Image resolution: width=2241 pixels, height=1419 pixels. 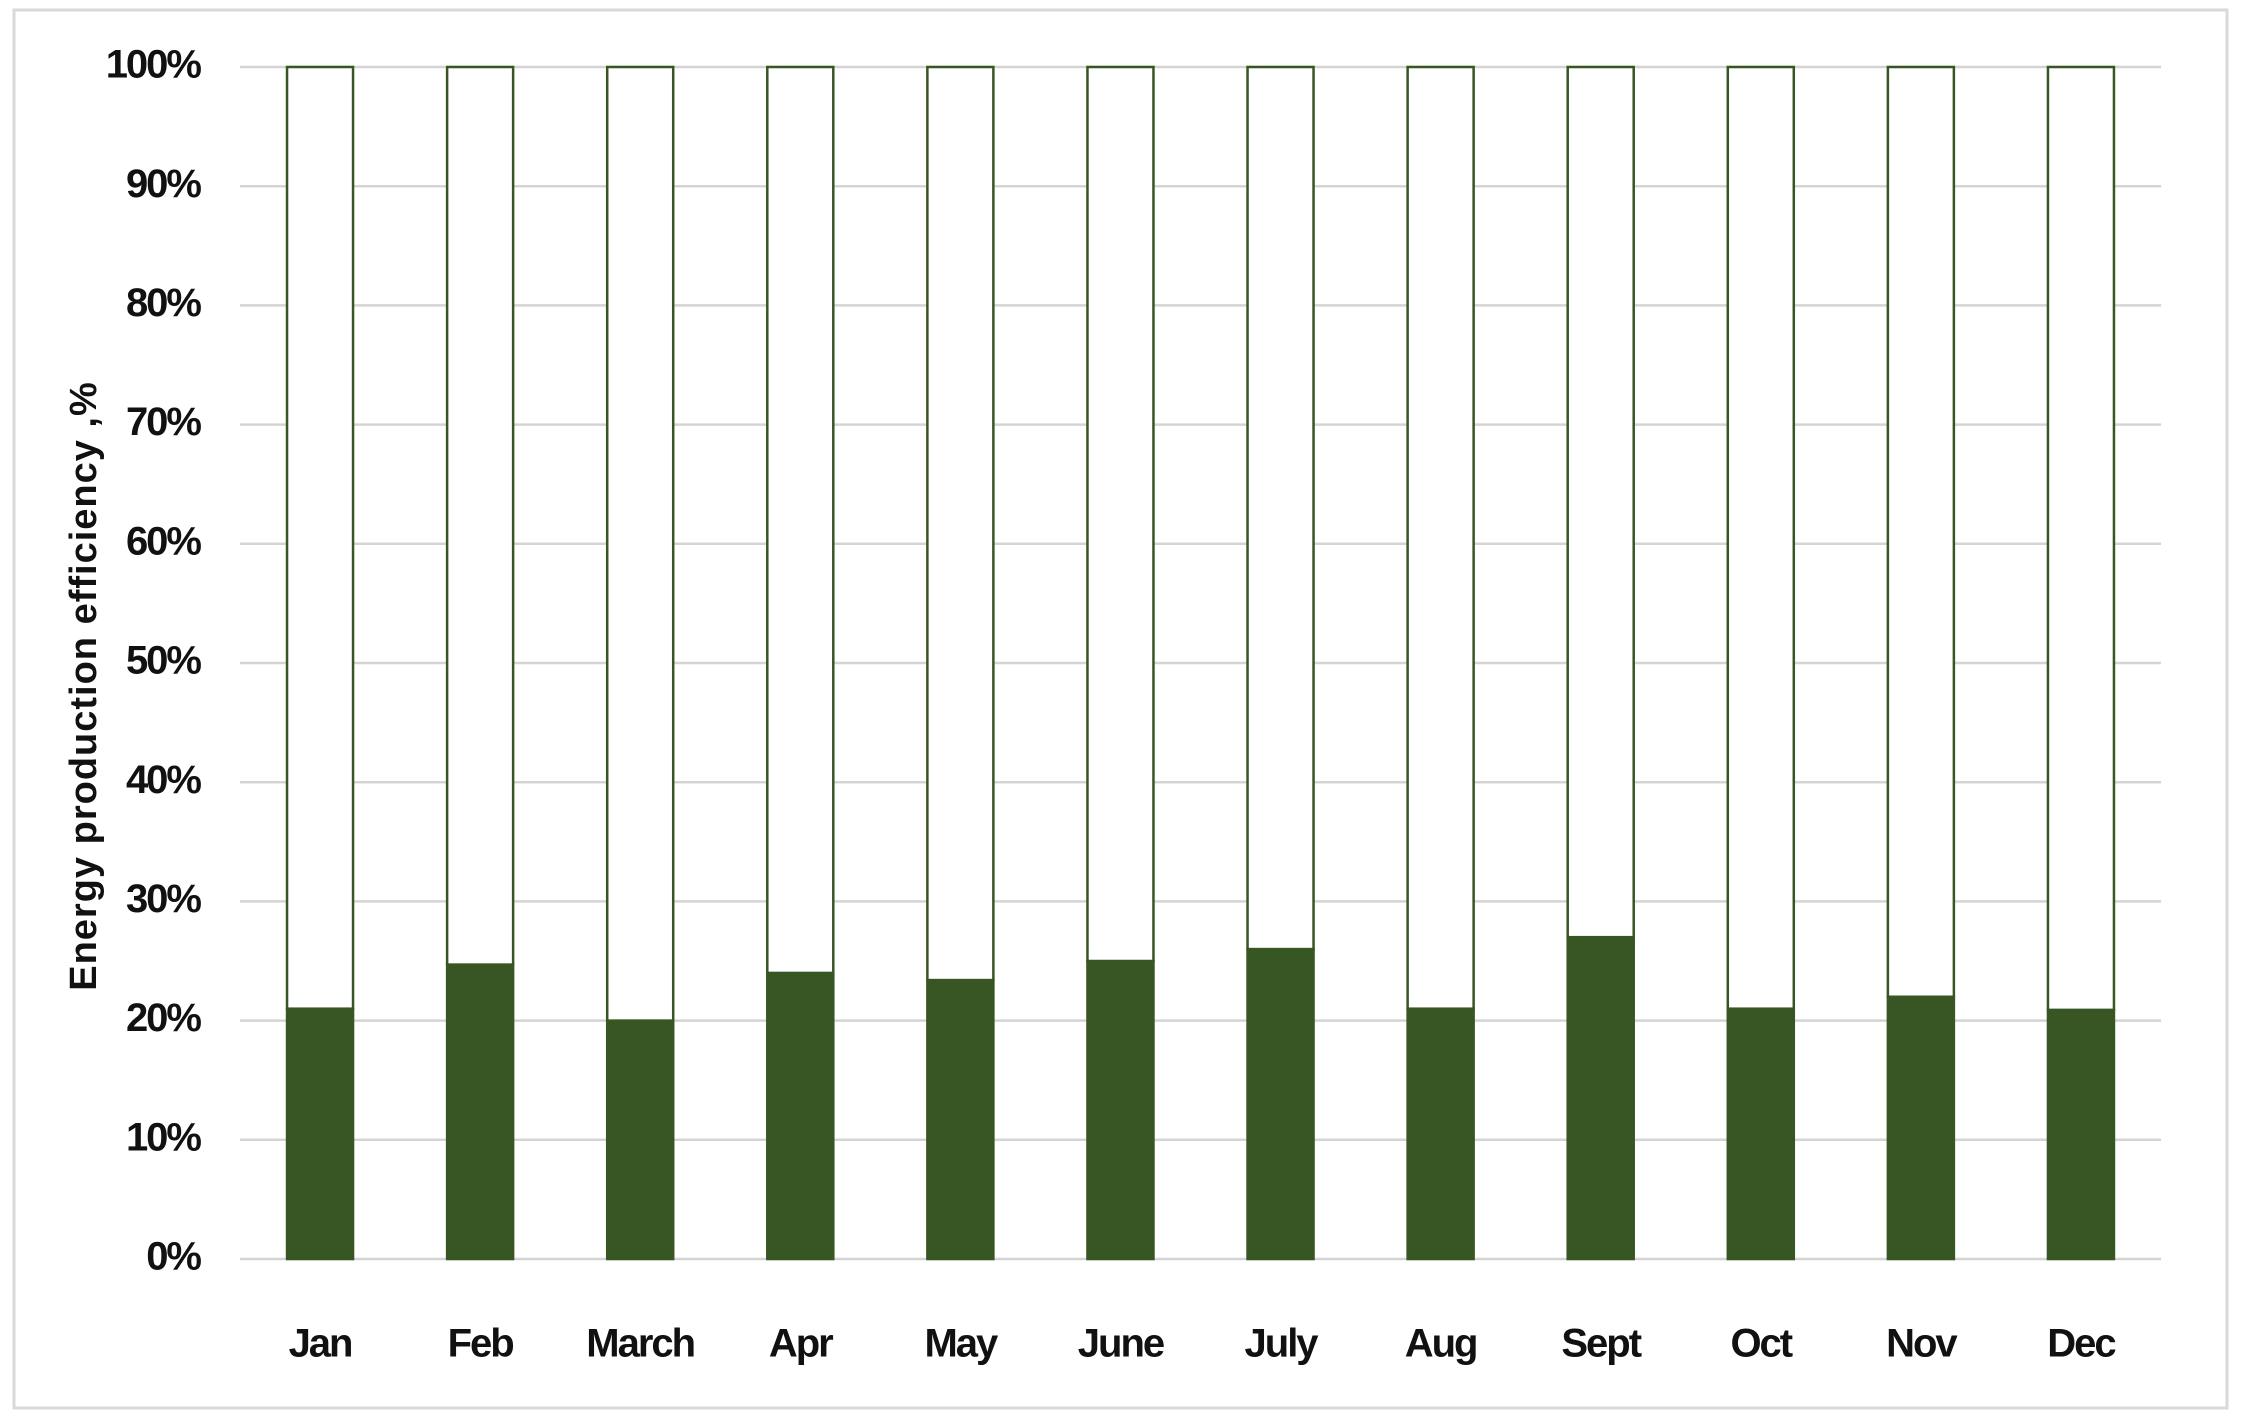 What do you see at coordinates (163, 661) in the screenshot?
I see `y-tick-label: 50%` at bounding box center [163, 661].